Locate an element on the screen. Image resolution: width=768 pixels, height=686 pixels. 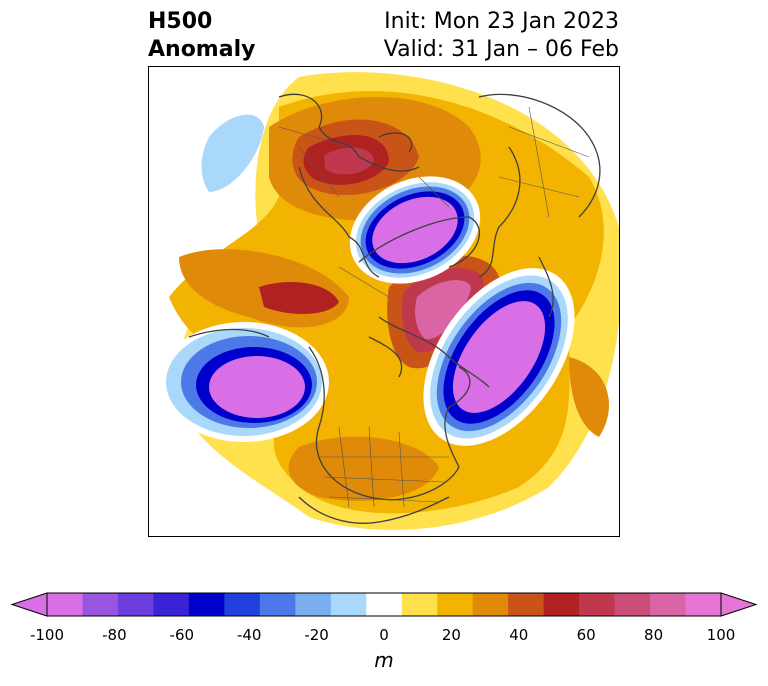
colorbar-tick-label: -80 is located at coordinates (114, 635).